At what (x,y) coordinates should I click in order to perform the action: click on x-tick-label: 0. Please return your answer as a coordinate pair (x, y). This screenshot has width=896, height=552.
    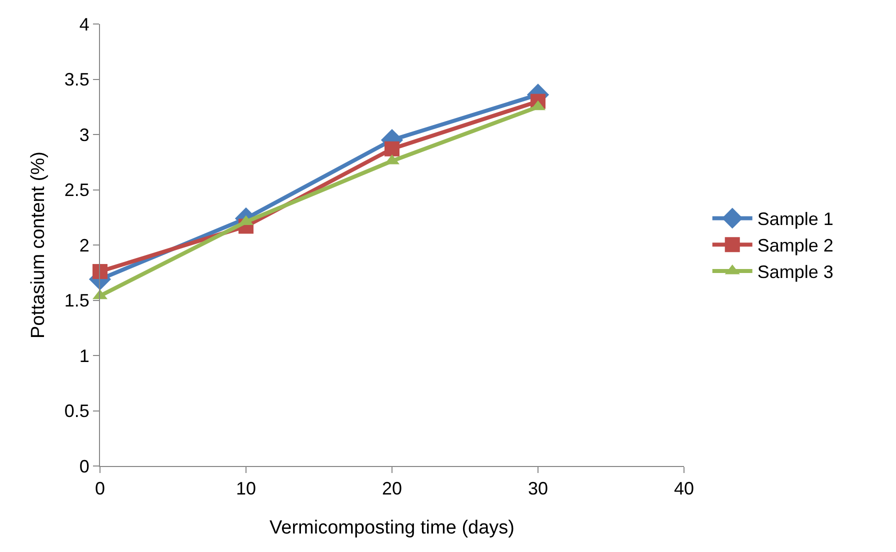
    Looking at the image, I should click on (100, 488).